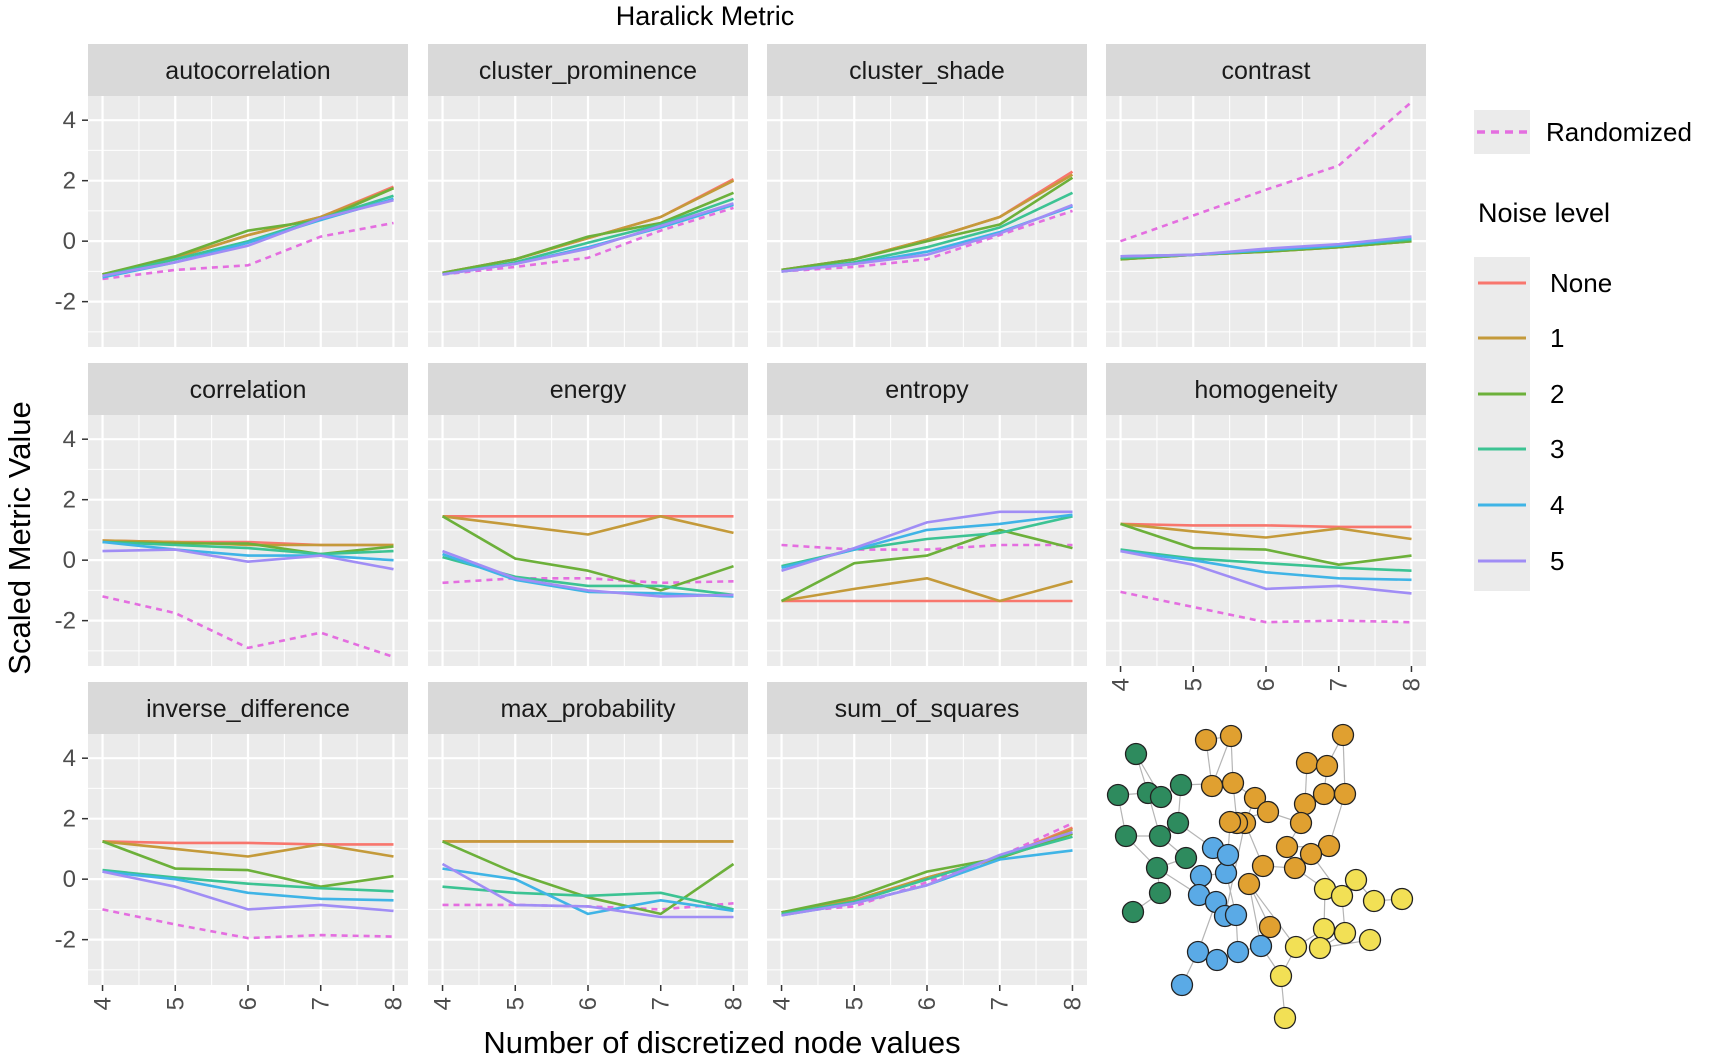 The width and height of the screenshot is (1720, 1059). I want to click on facet-strip-label: correlation, so click(248, 390).